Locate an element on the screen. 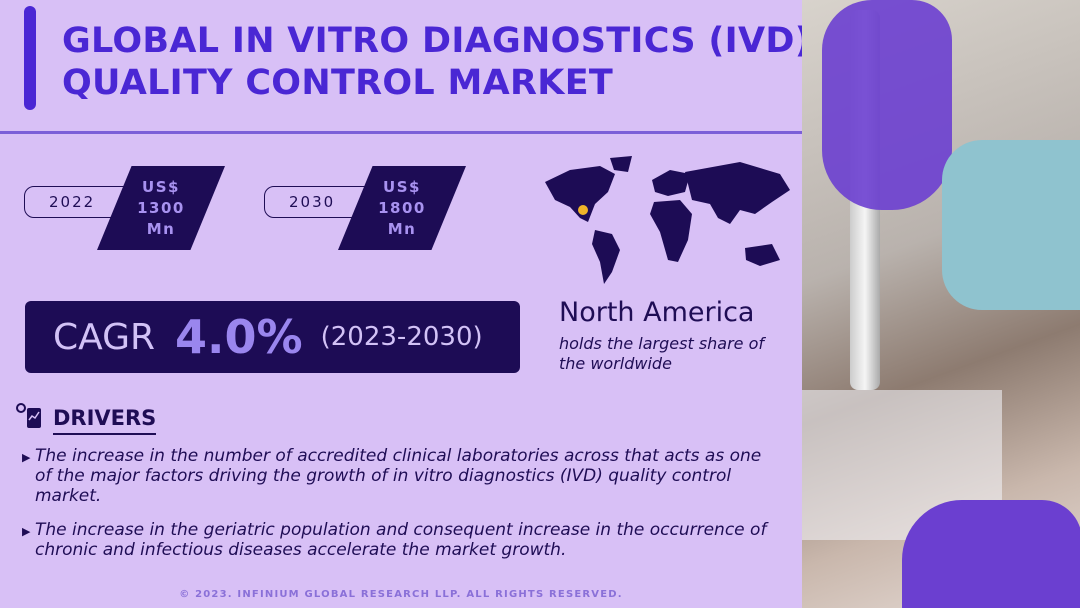  value-2022-box: US$ 1300 Mn is located at coordinates (161, 208).